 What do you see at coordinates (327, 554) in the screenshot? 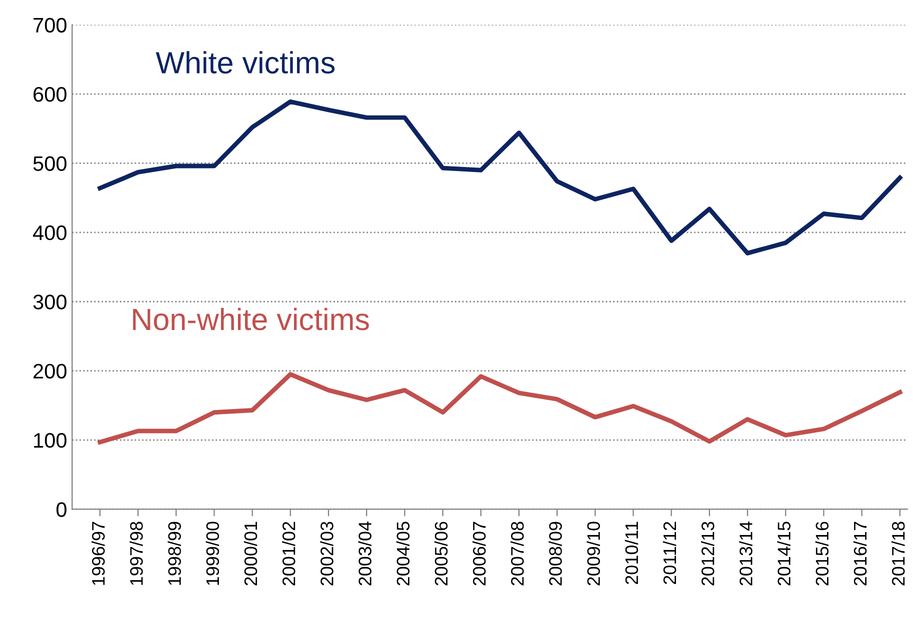
I see `x-tick-label: 2002/03` at bounding box center [327, 554].